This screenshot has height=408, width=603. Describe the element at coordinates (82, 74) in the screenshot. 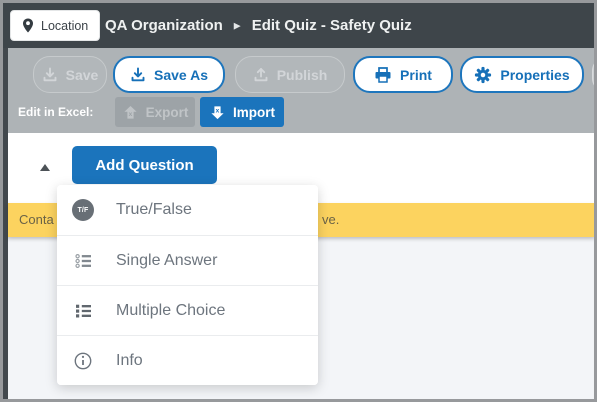

I see `save-button-label: Save` at that location.